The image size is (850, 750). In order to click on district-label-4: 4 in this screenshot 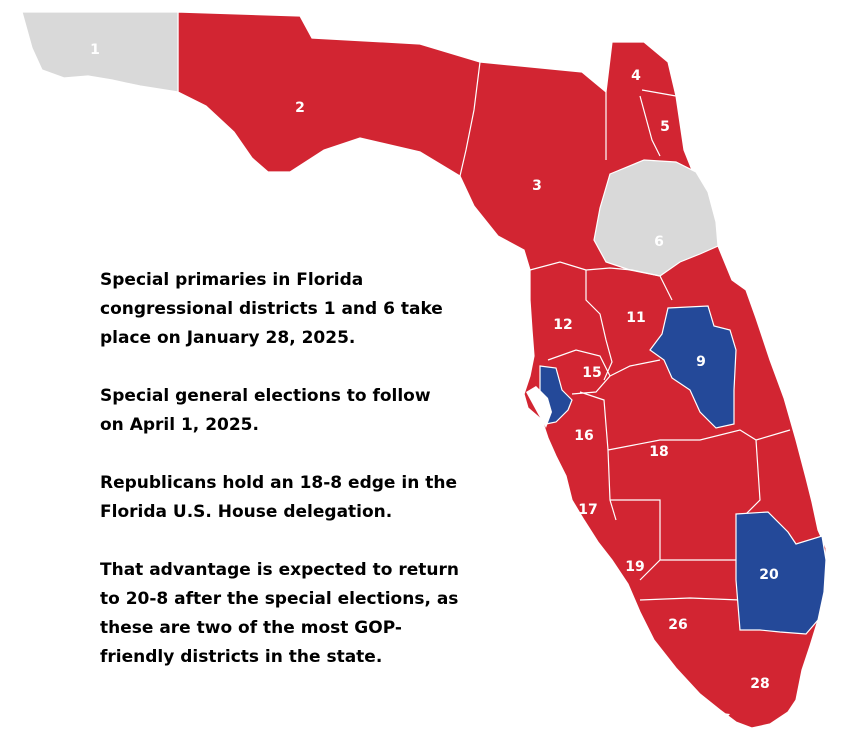, I will do `click(636, 76)`.